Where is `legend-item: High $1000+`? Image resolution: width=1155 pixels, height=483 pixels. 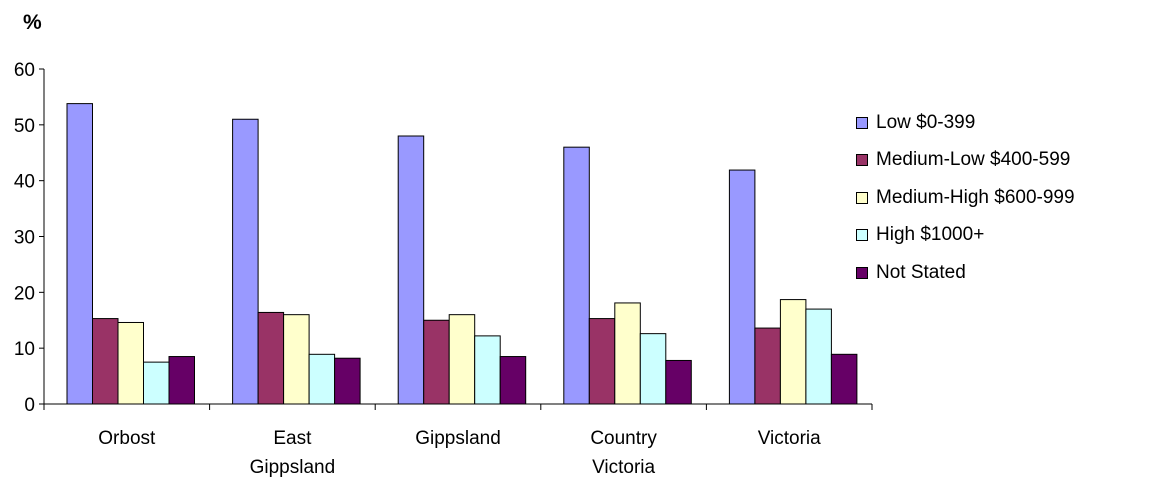
legend-item: High $1000+ is located at coordinates (965, 236).